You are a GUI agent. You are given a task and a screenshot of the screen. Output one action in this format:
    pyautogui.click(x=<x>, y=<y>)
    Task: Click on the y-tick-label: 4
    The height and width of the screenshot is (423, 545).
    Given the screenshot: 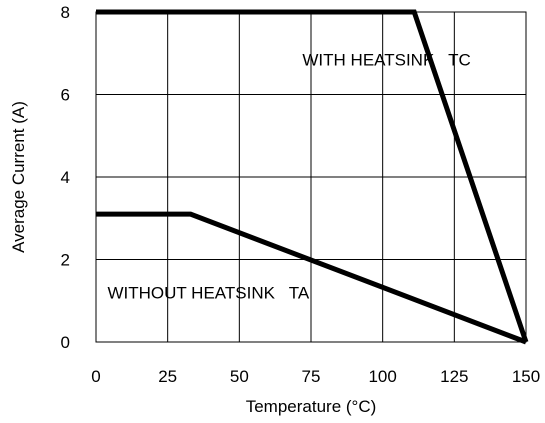 What is the action you would take?
    pyautogui.click(x=65, y=177)
    